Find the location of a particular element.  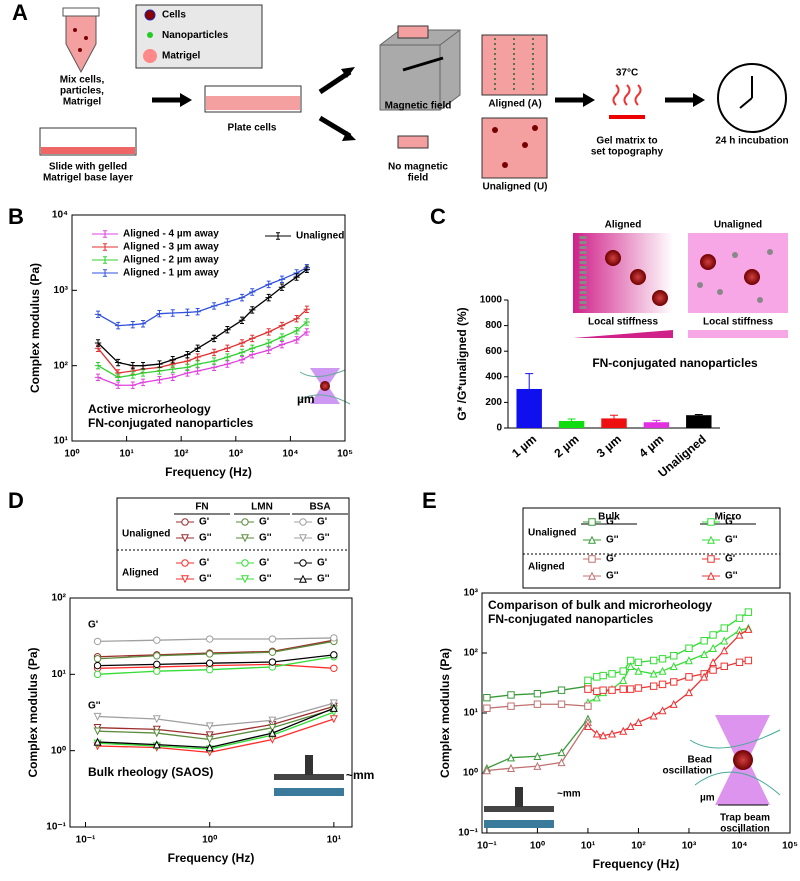

y-tick-label: 800 is located at coordinates (493, 325).